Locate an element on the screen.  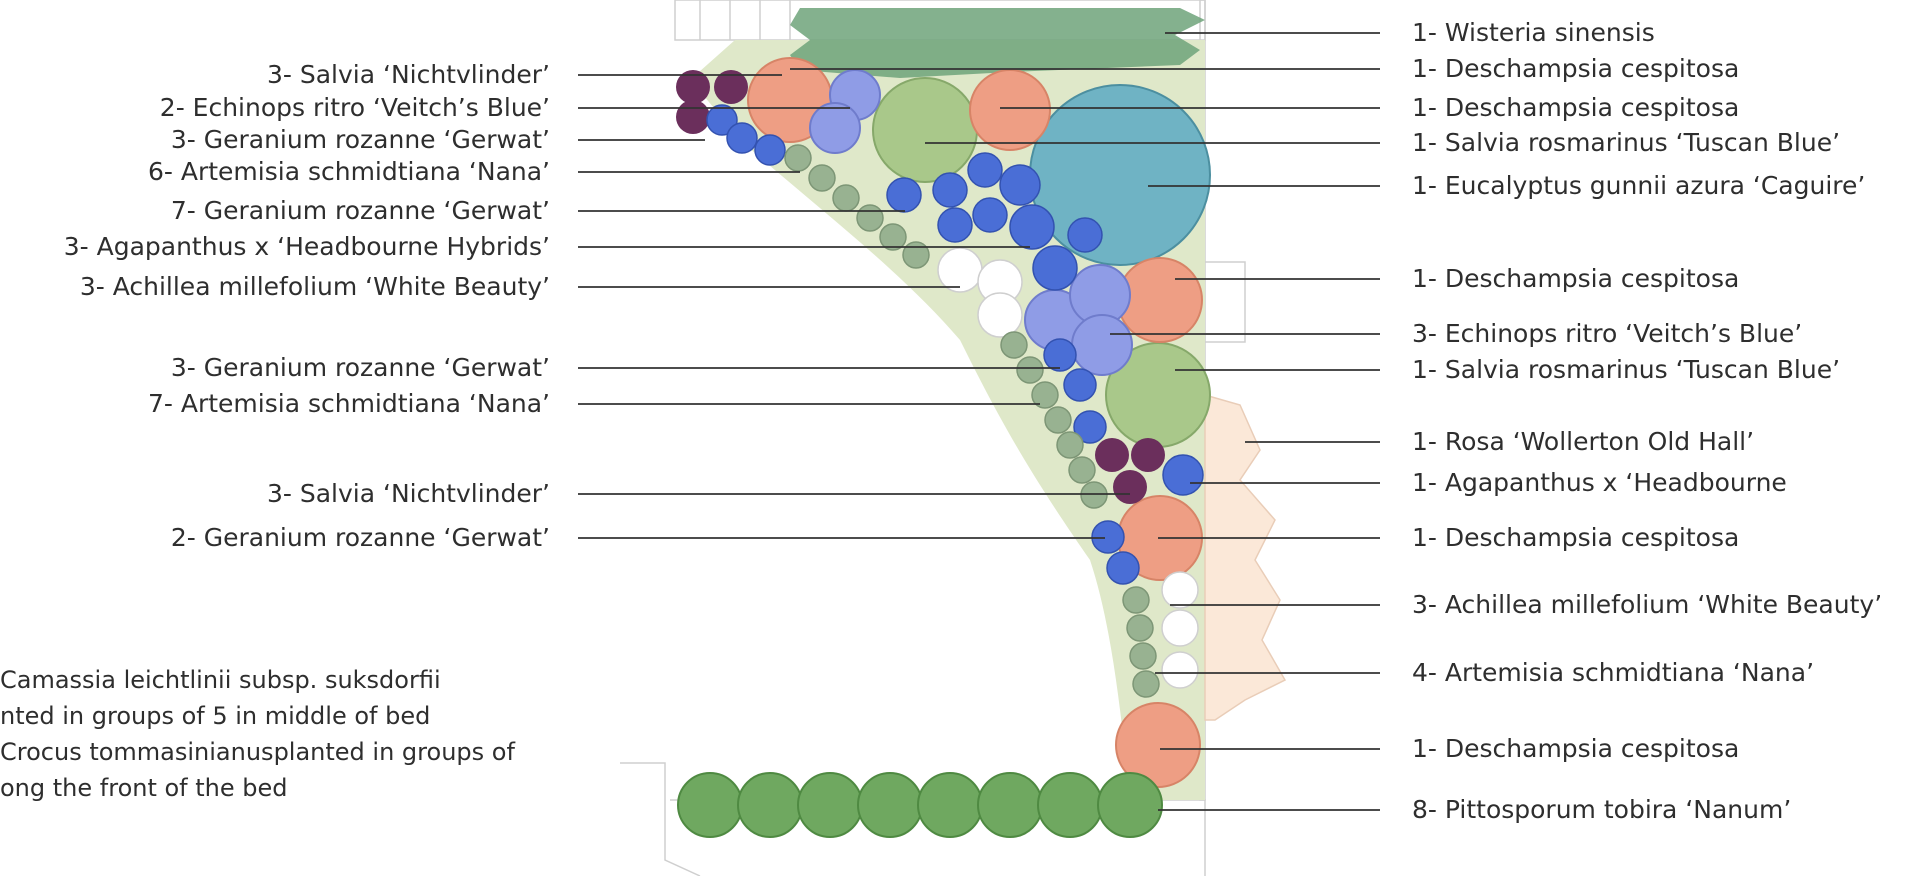
bulb-note-line: ong the front of the bed is located at coordinates (144, 788).